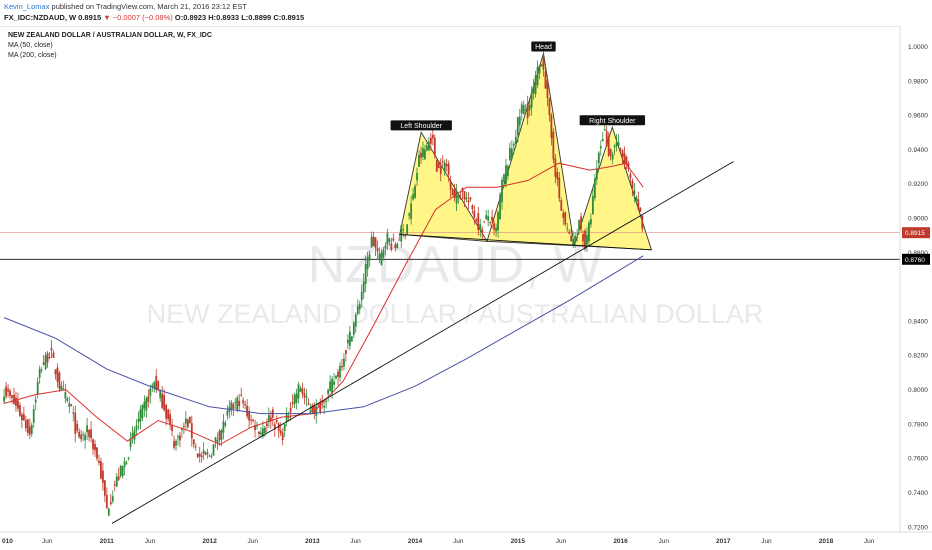 This screenshot has height=550, width=932. I want to click on time-tick-label: 2016, so click(620, 541).